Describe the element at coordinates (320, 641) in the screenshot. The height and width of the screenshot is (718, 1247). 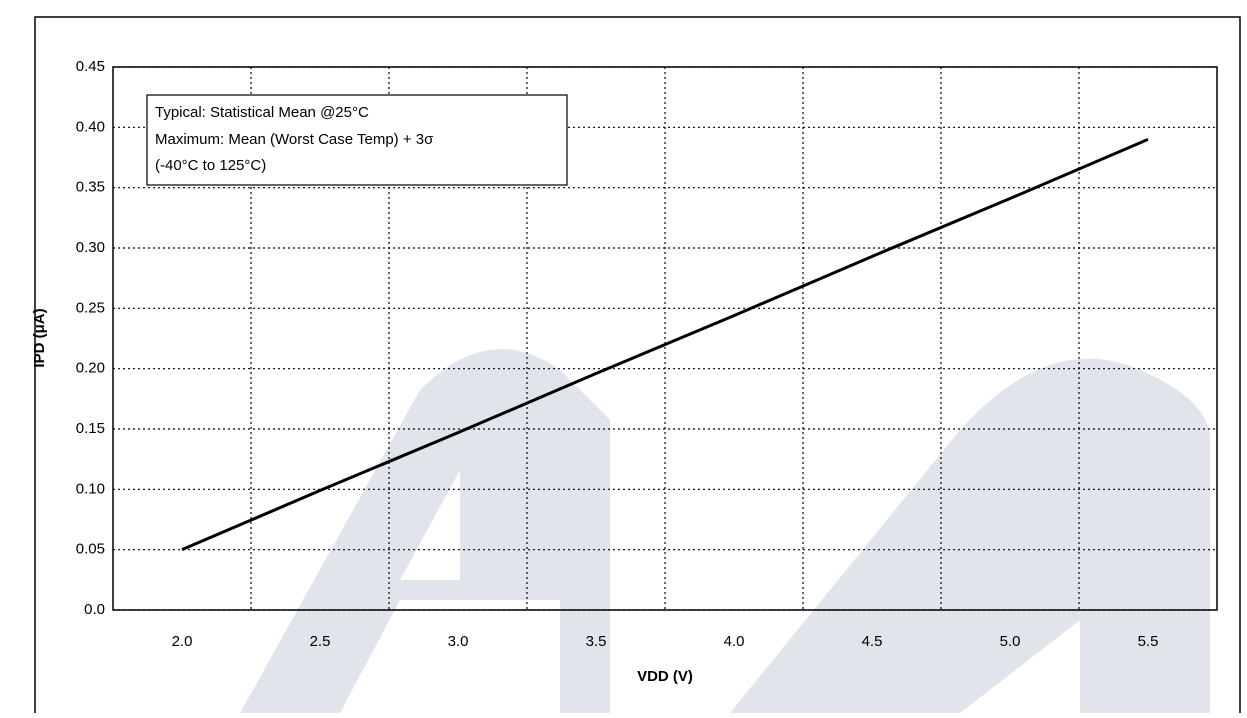
I see `x-tick-label: 2.5` at that location.